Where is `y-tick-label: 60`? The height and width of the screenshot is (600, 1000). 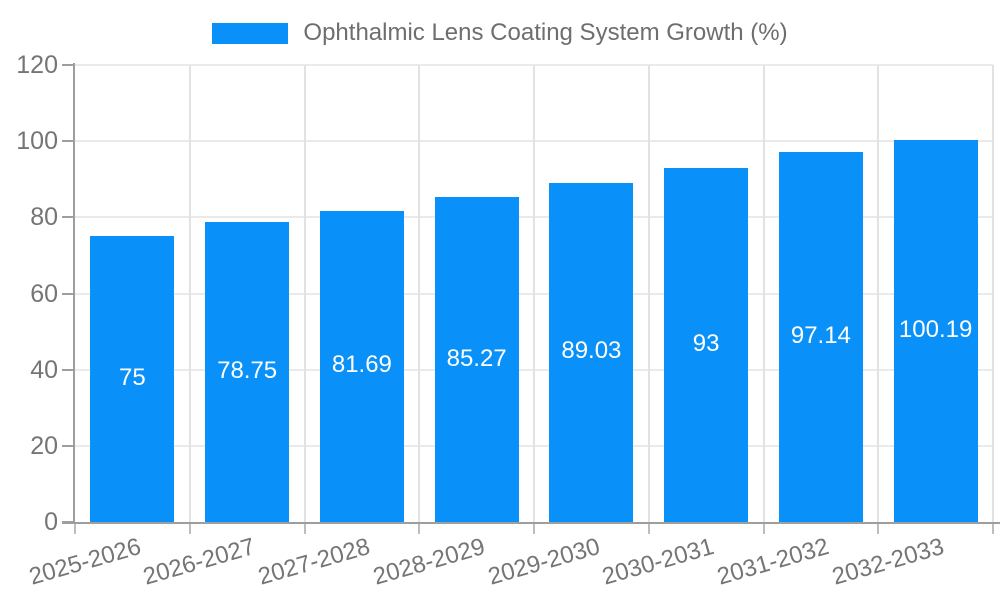 y-tick-label: 60 is located at coordinates (44, 293).